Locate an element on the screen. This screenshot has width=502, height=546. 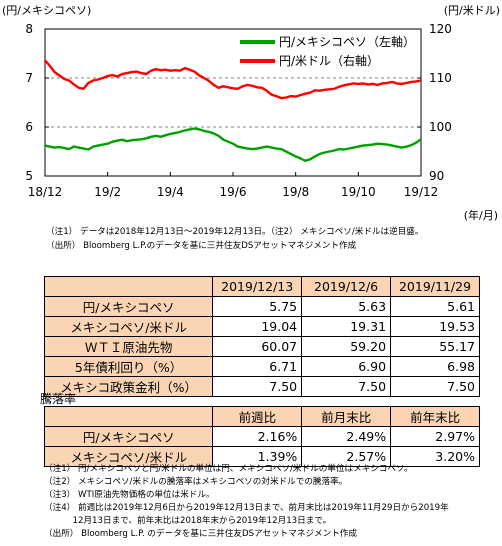
change-table-header: 前週比 前月末比 前年末比 is located at coordinates (261, 416).